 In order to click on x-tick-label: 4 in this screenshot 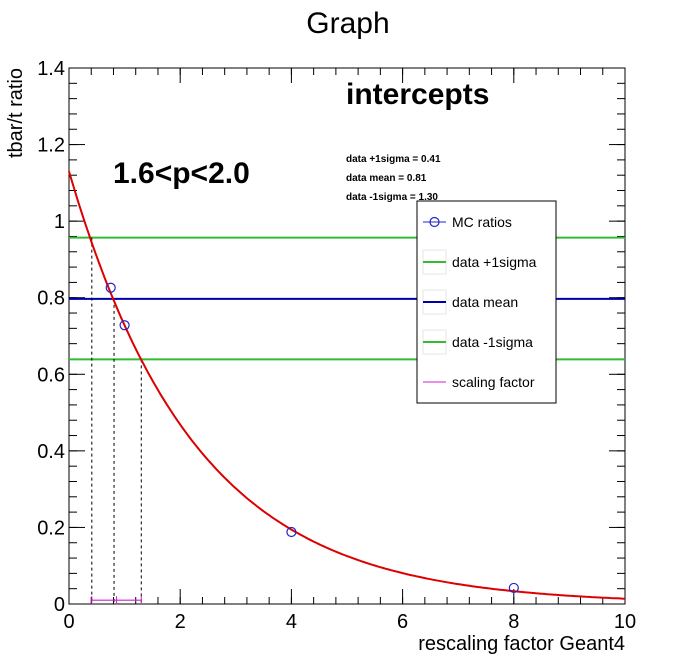, I will do `click(291, 622)`.